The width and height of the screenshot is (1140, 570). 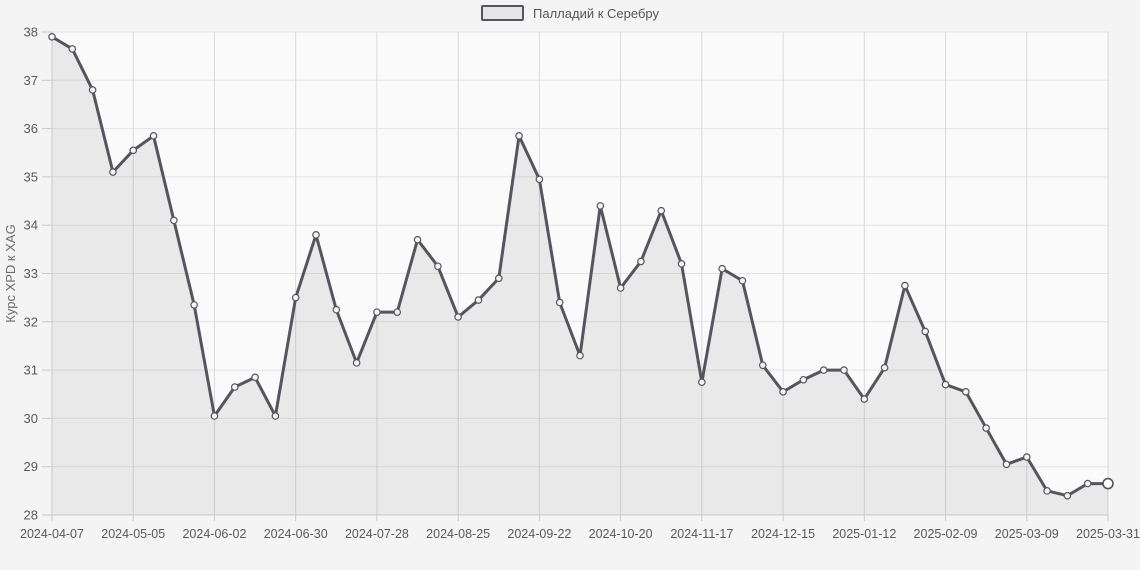 What do you see at coordinates (31, 273) in the screenshot?
I see `y-tick-label: 33` at bounding box center [31, 273].